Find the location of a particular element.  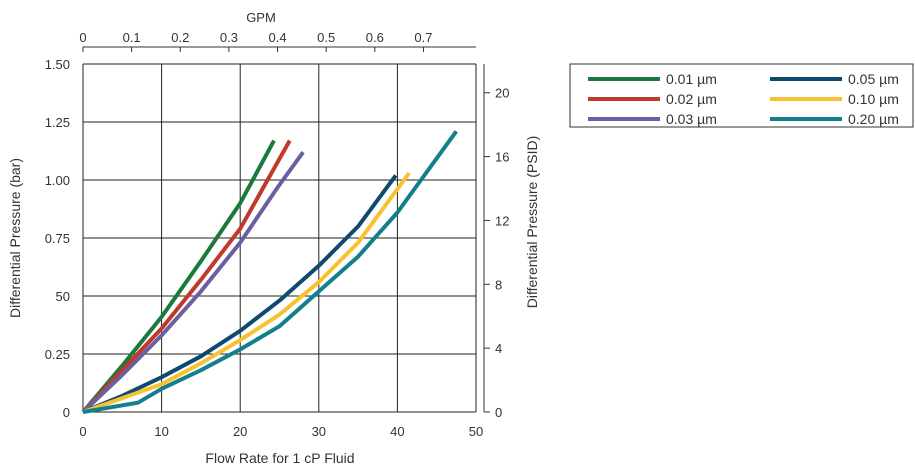

series-line-0-03--m is located at coordinates (193, 282).